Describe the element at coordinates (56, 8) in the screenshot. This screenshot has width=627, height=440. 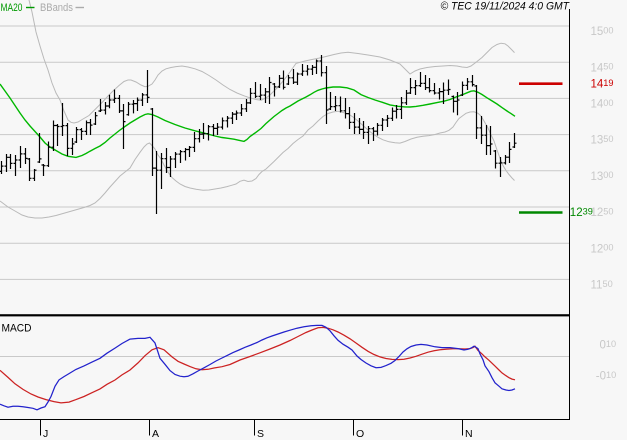
I see `svg-text: BBands` at that location.